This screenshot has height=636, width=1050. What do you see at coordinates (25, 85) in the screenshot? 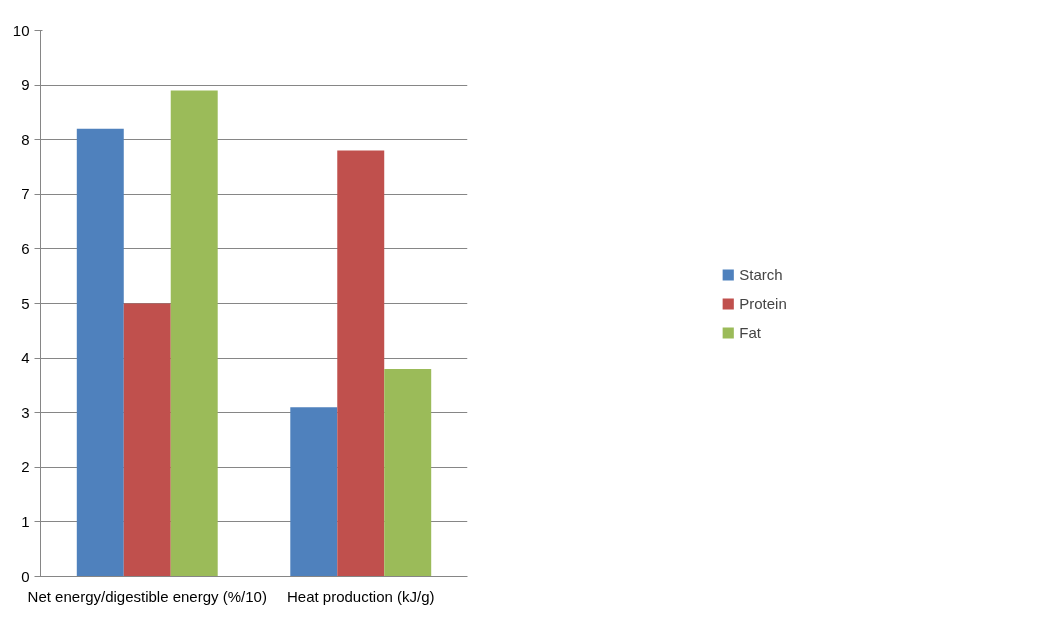
I see `y-tick-label: 9` at bounding box center [25, 85].